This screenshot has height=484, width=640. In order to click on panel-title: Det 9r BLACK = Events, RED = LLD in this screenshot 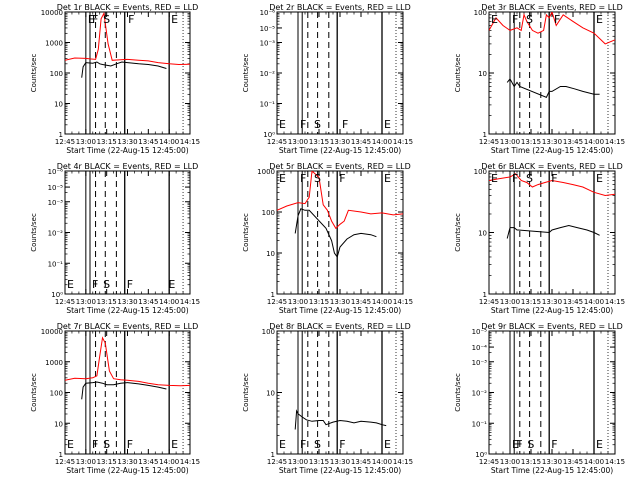, I will do `click(552, 326)`.